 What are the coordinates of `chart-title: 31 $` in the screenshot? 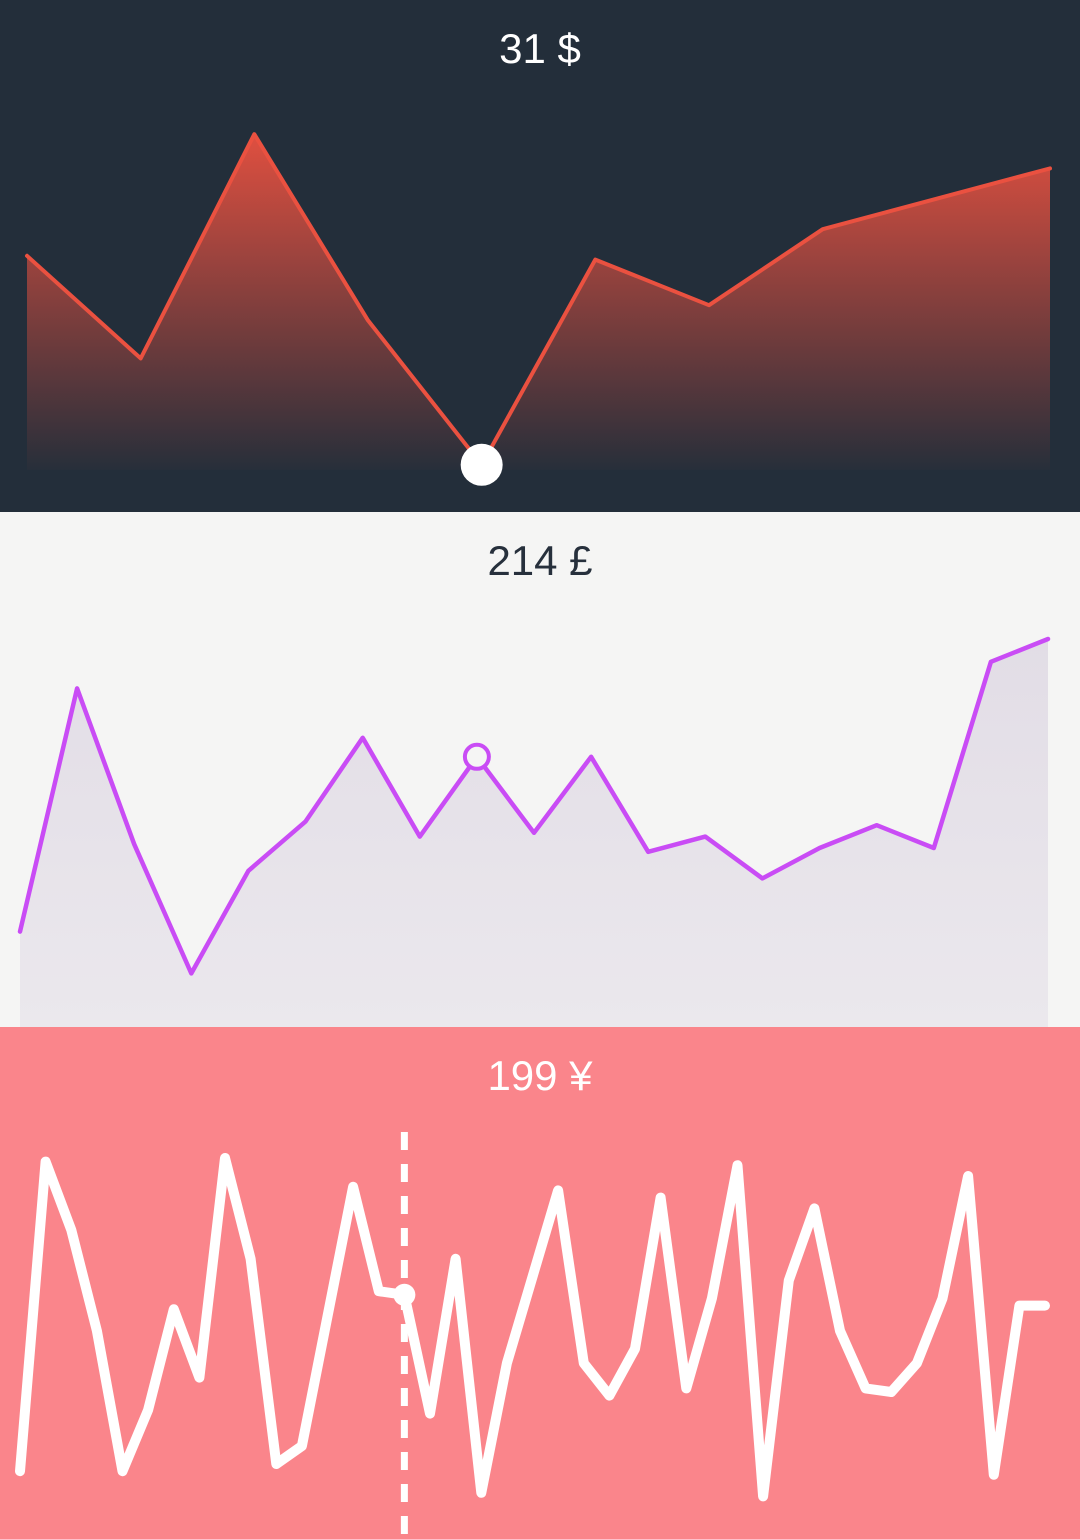 It's located at (540, 48).